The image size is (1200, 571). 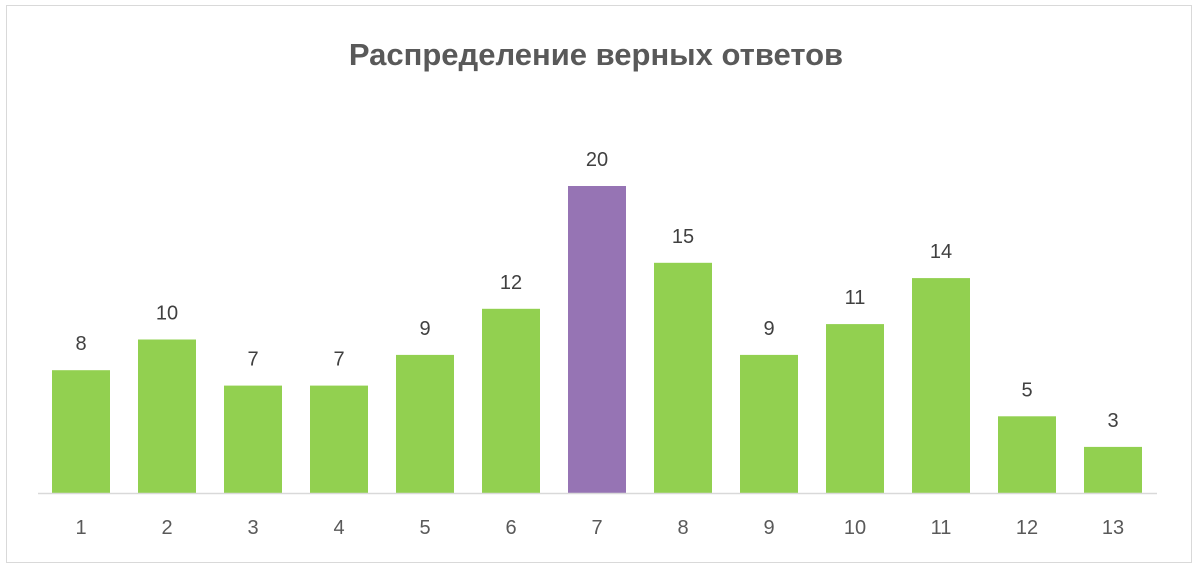 What do you see at coordinates (683, 237) in the screenshot?
I see `data-label-8: 15` at bounding box center [683, 237].